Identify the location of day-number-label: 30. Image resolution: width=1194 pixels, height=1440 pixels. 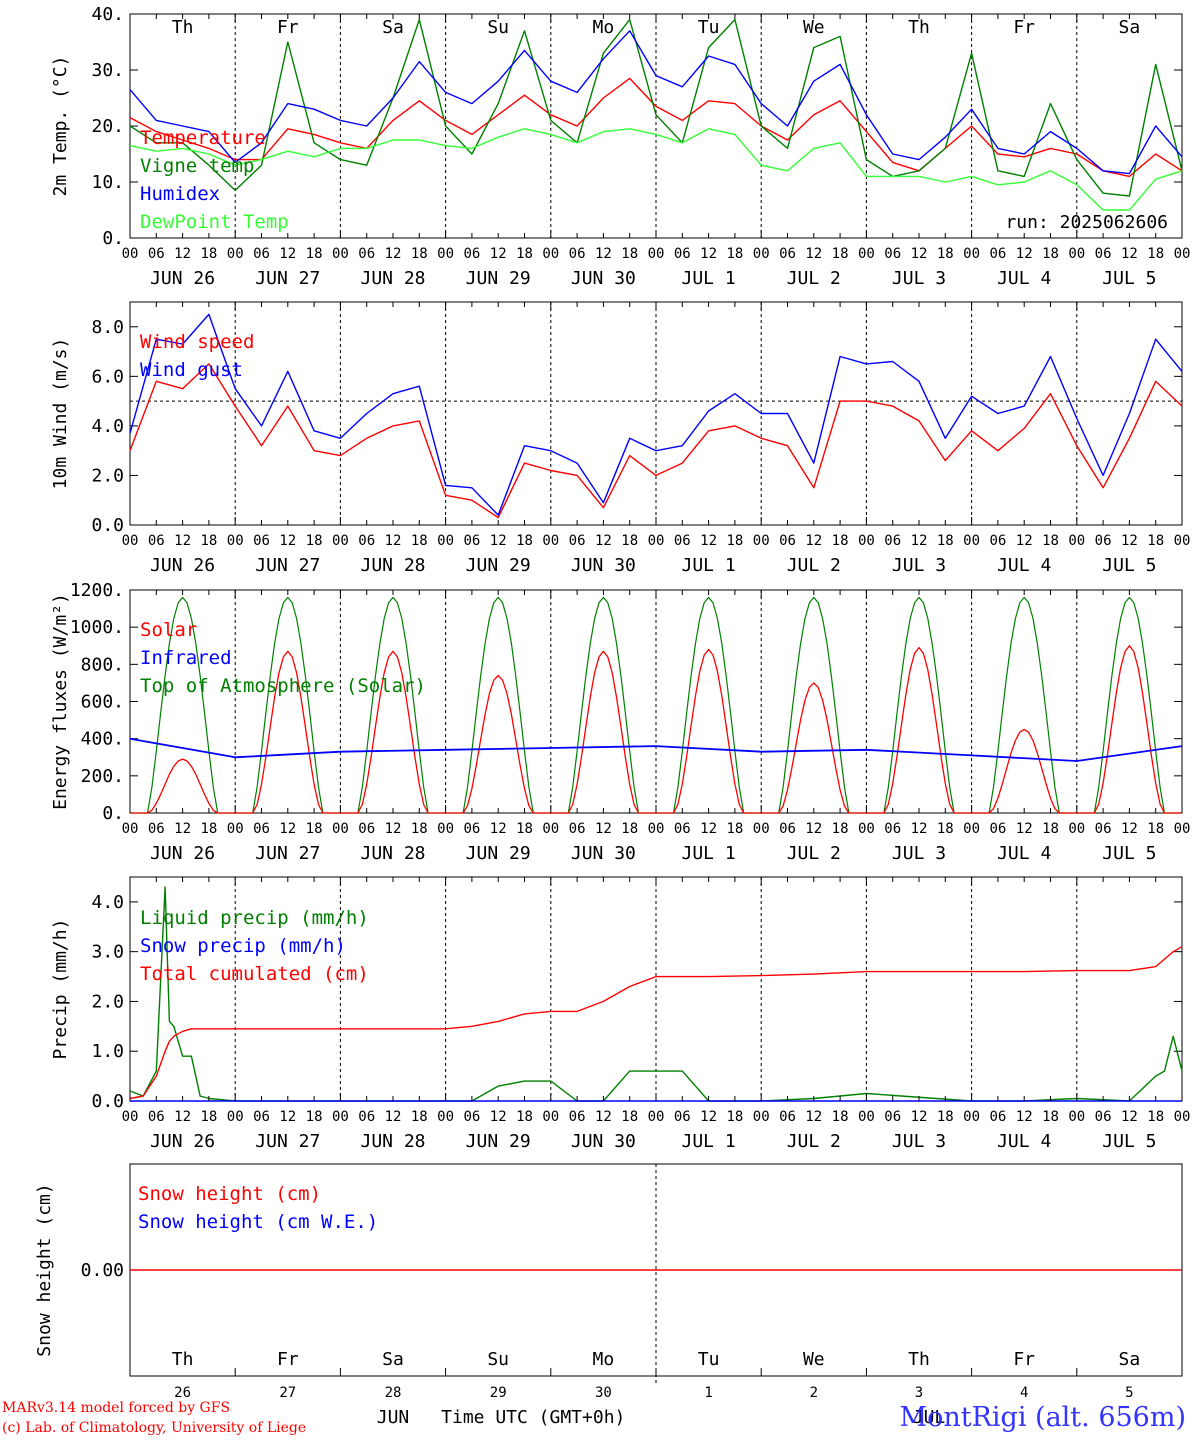
(603, 1393).